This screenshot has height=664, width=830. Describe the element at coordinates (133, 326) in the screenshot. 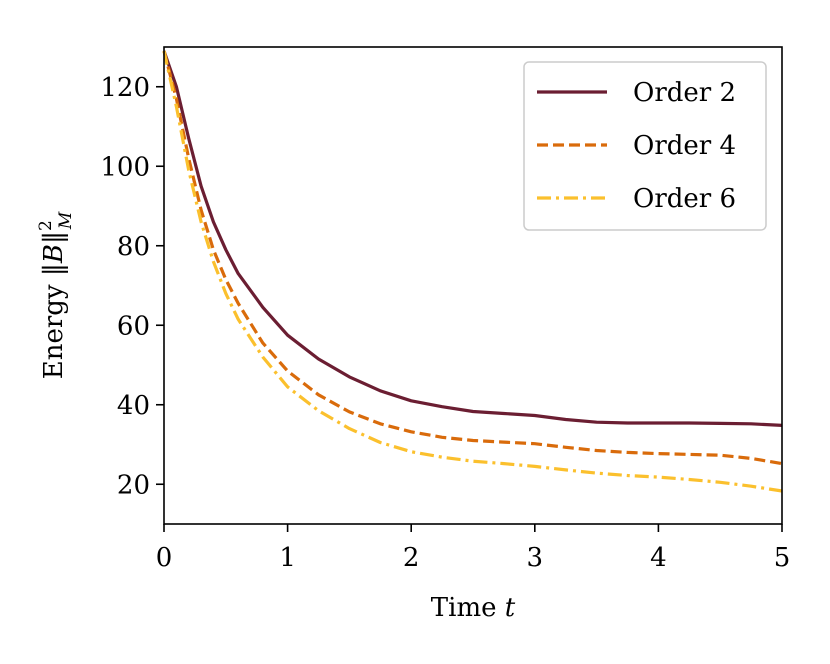

I see `y-tick-label: 60` at that location.